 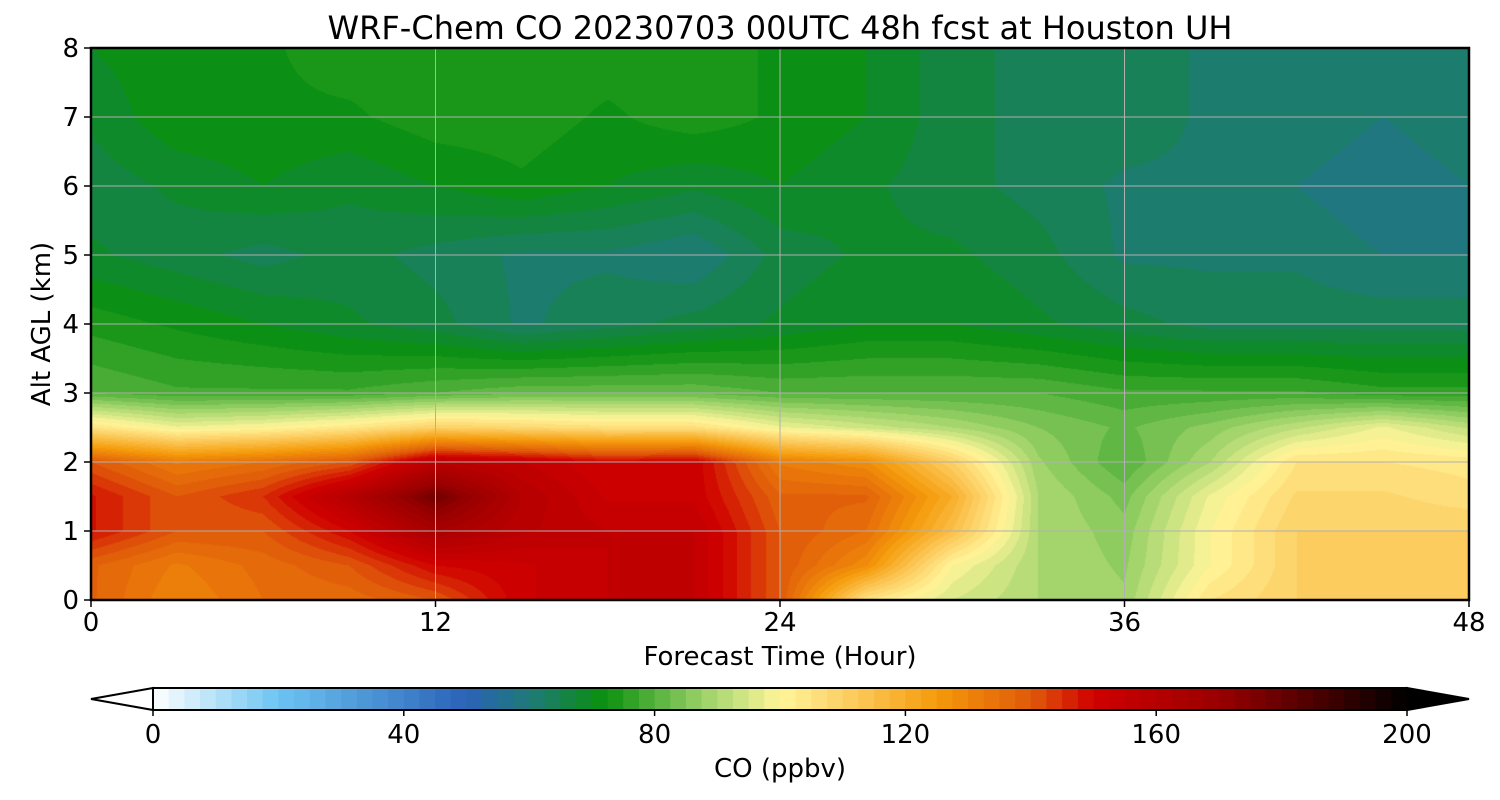 I want to click on colorbar: 0 40 80 120 160 200 CO (ppbv), so click(x=780, y=735).